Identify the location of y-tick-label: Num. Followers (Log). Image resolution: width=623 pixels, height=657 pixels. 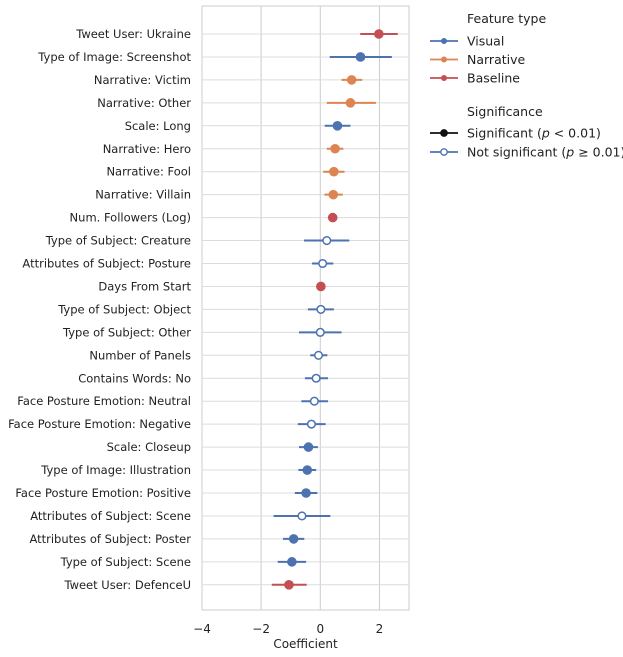
(130, 218).